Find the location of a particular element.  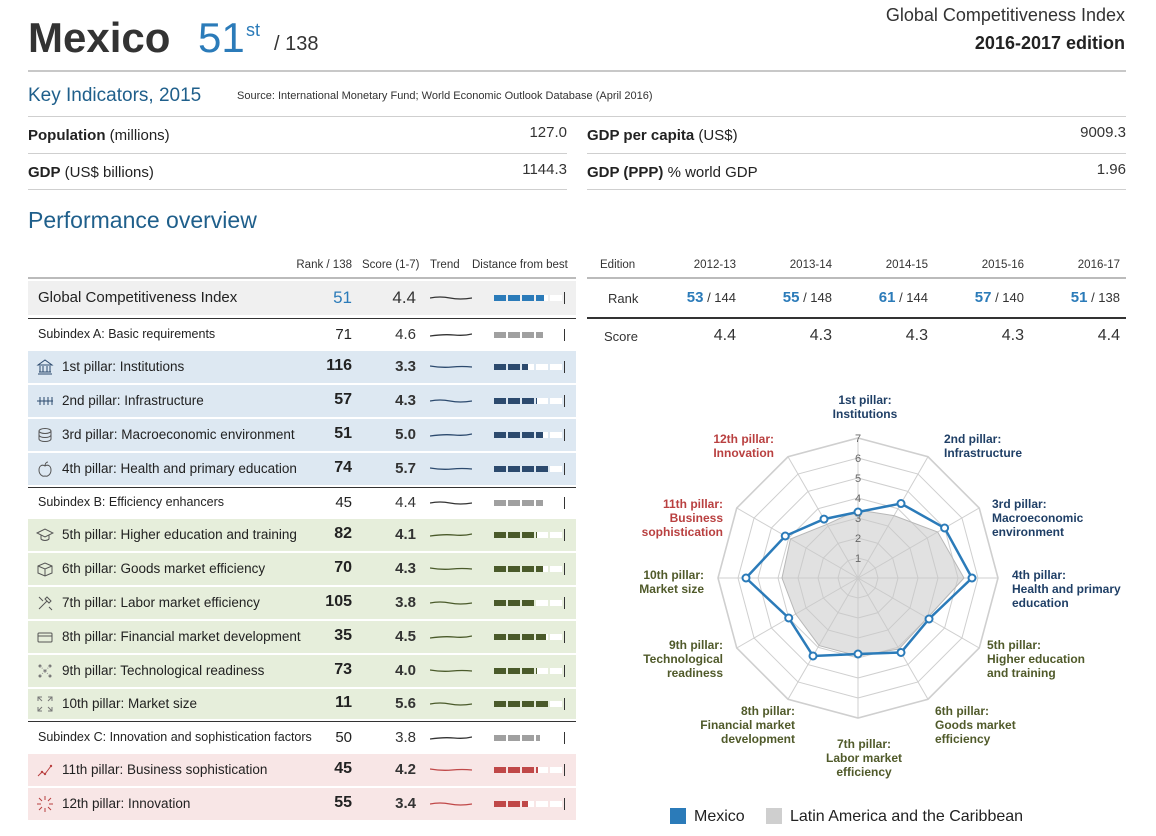

coins-icon is located at coordinates (45, 435).